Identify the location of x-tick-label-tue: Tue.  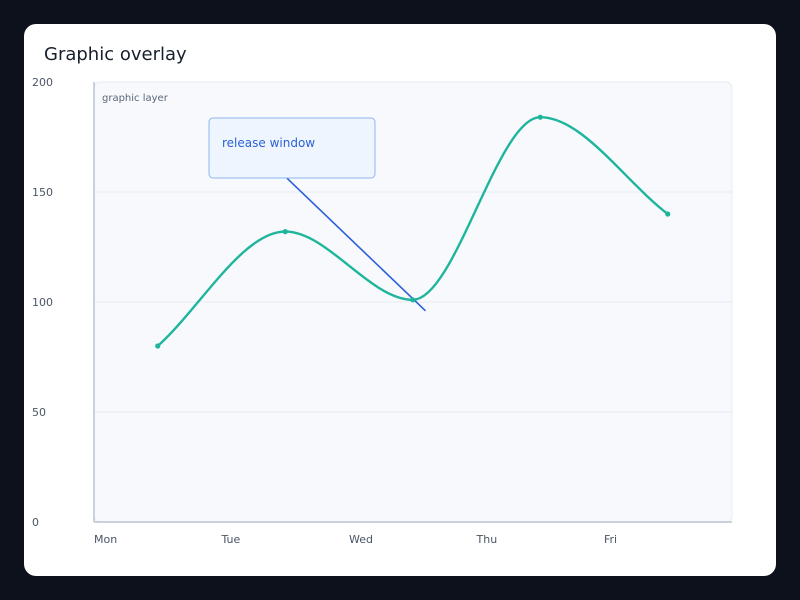
(231, 539).